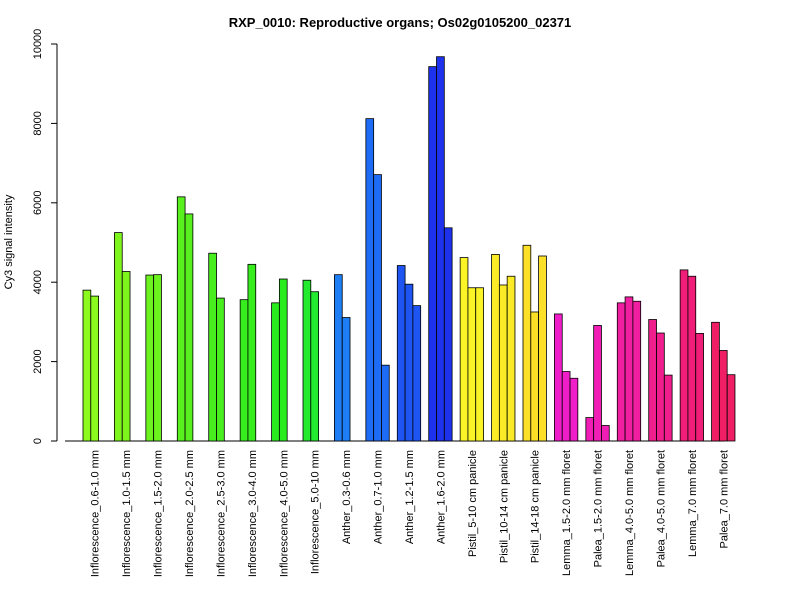 The image size is (800, 600). What do you see at coordinates (599, 508) in the screenshot?
I see `x-category-label: Palea_1.5-2.0 mm floret` at bounding box center [599, 508].